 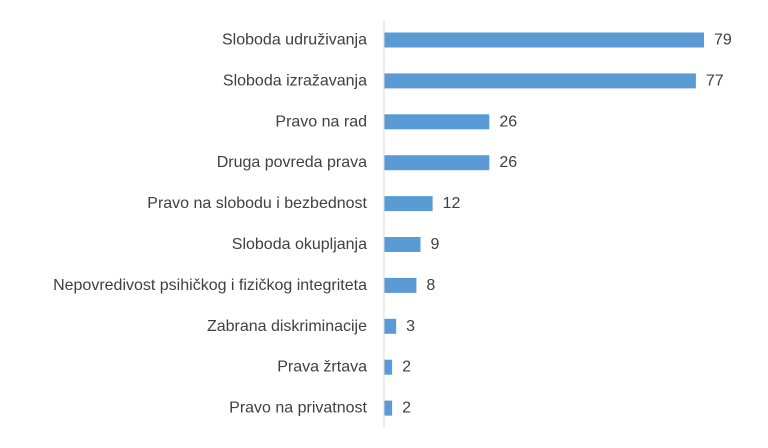 What do you see at coordinates (410, 326) in the screenshot?
I see `value-label-8: 3` at bounding box center [410, 326].